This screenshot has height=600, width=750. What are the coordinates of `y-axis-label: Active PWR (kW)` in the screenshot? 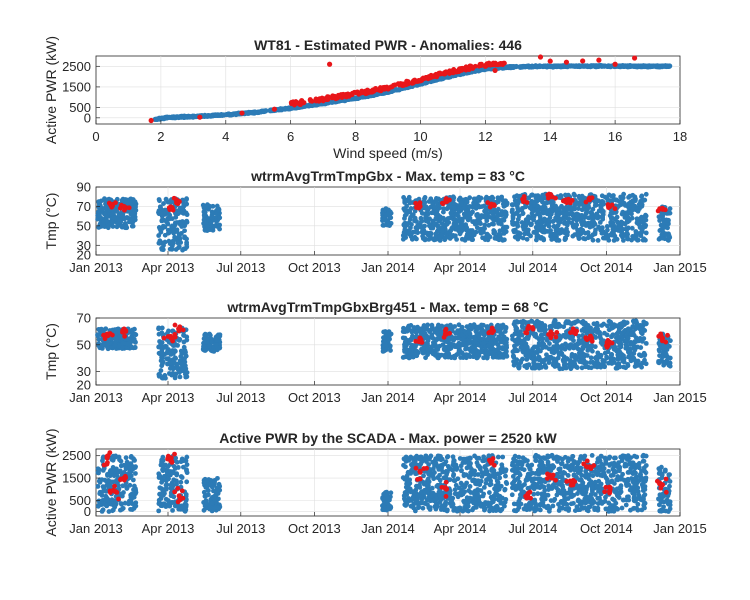 It's located at (51, 90).